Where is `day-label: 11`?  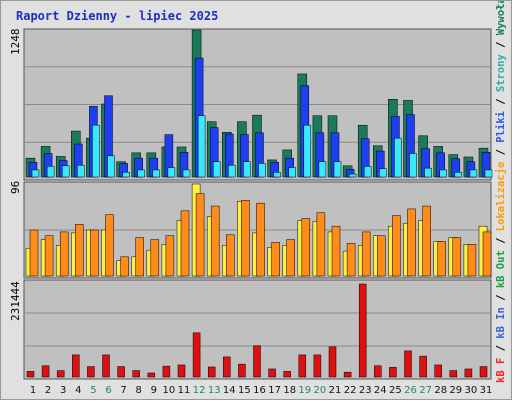
day-label: 11 is located at coordinates (184, 390).